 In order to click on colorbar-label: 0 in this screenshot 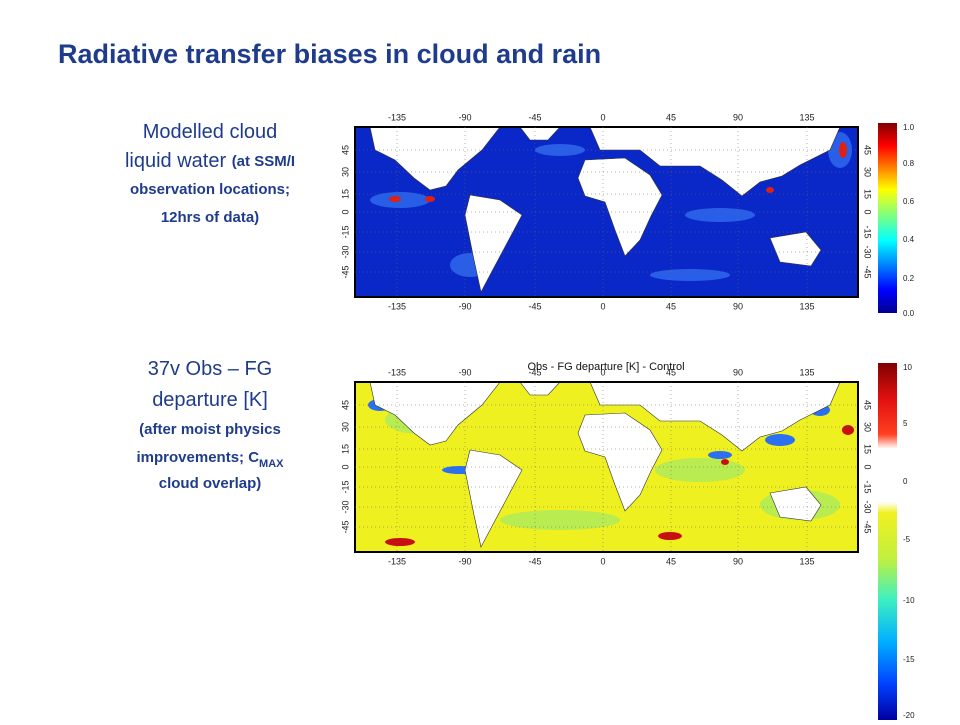, I will do `click(905, 481)`.